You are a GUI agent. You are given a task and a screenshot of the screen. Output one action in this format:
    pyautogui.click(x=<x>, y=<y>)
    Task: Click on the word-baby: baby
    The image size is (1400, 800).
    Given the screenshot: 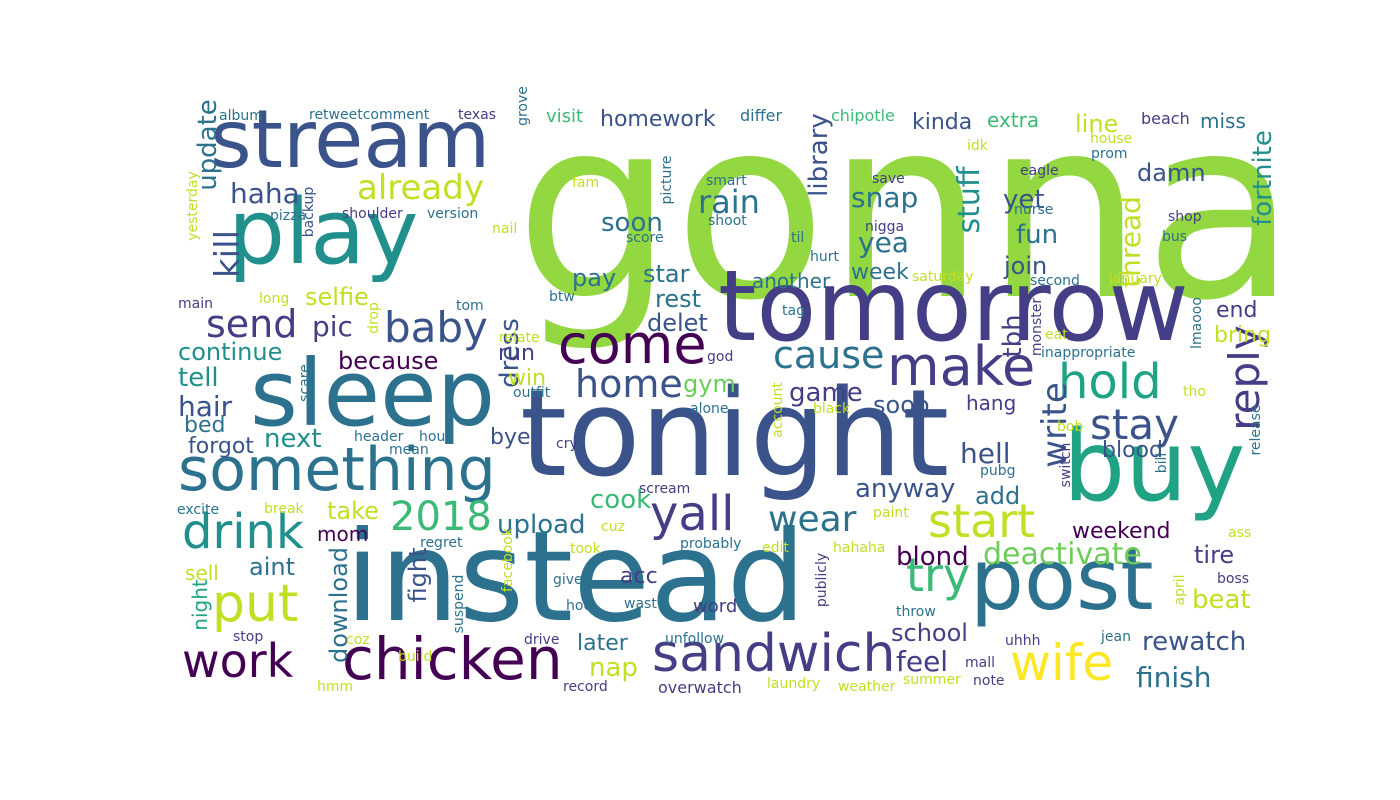 What is the action you would take?
    pyautogui.click(x=436, y=327)
    